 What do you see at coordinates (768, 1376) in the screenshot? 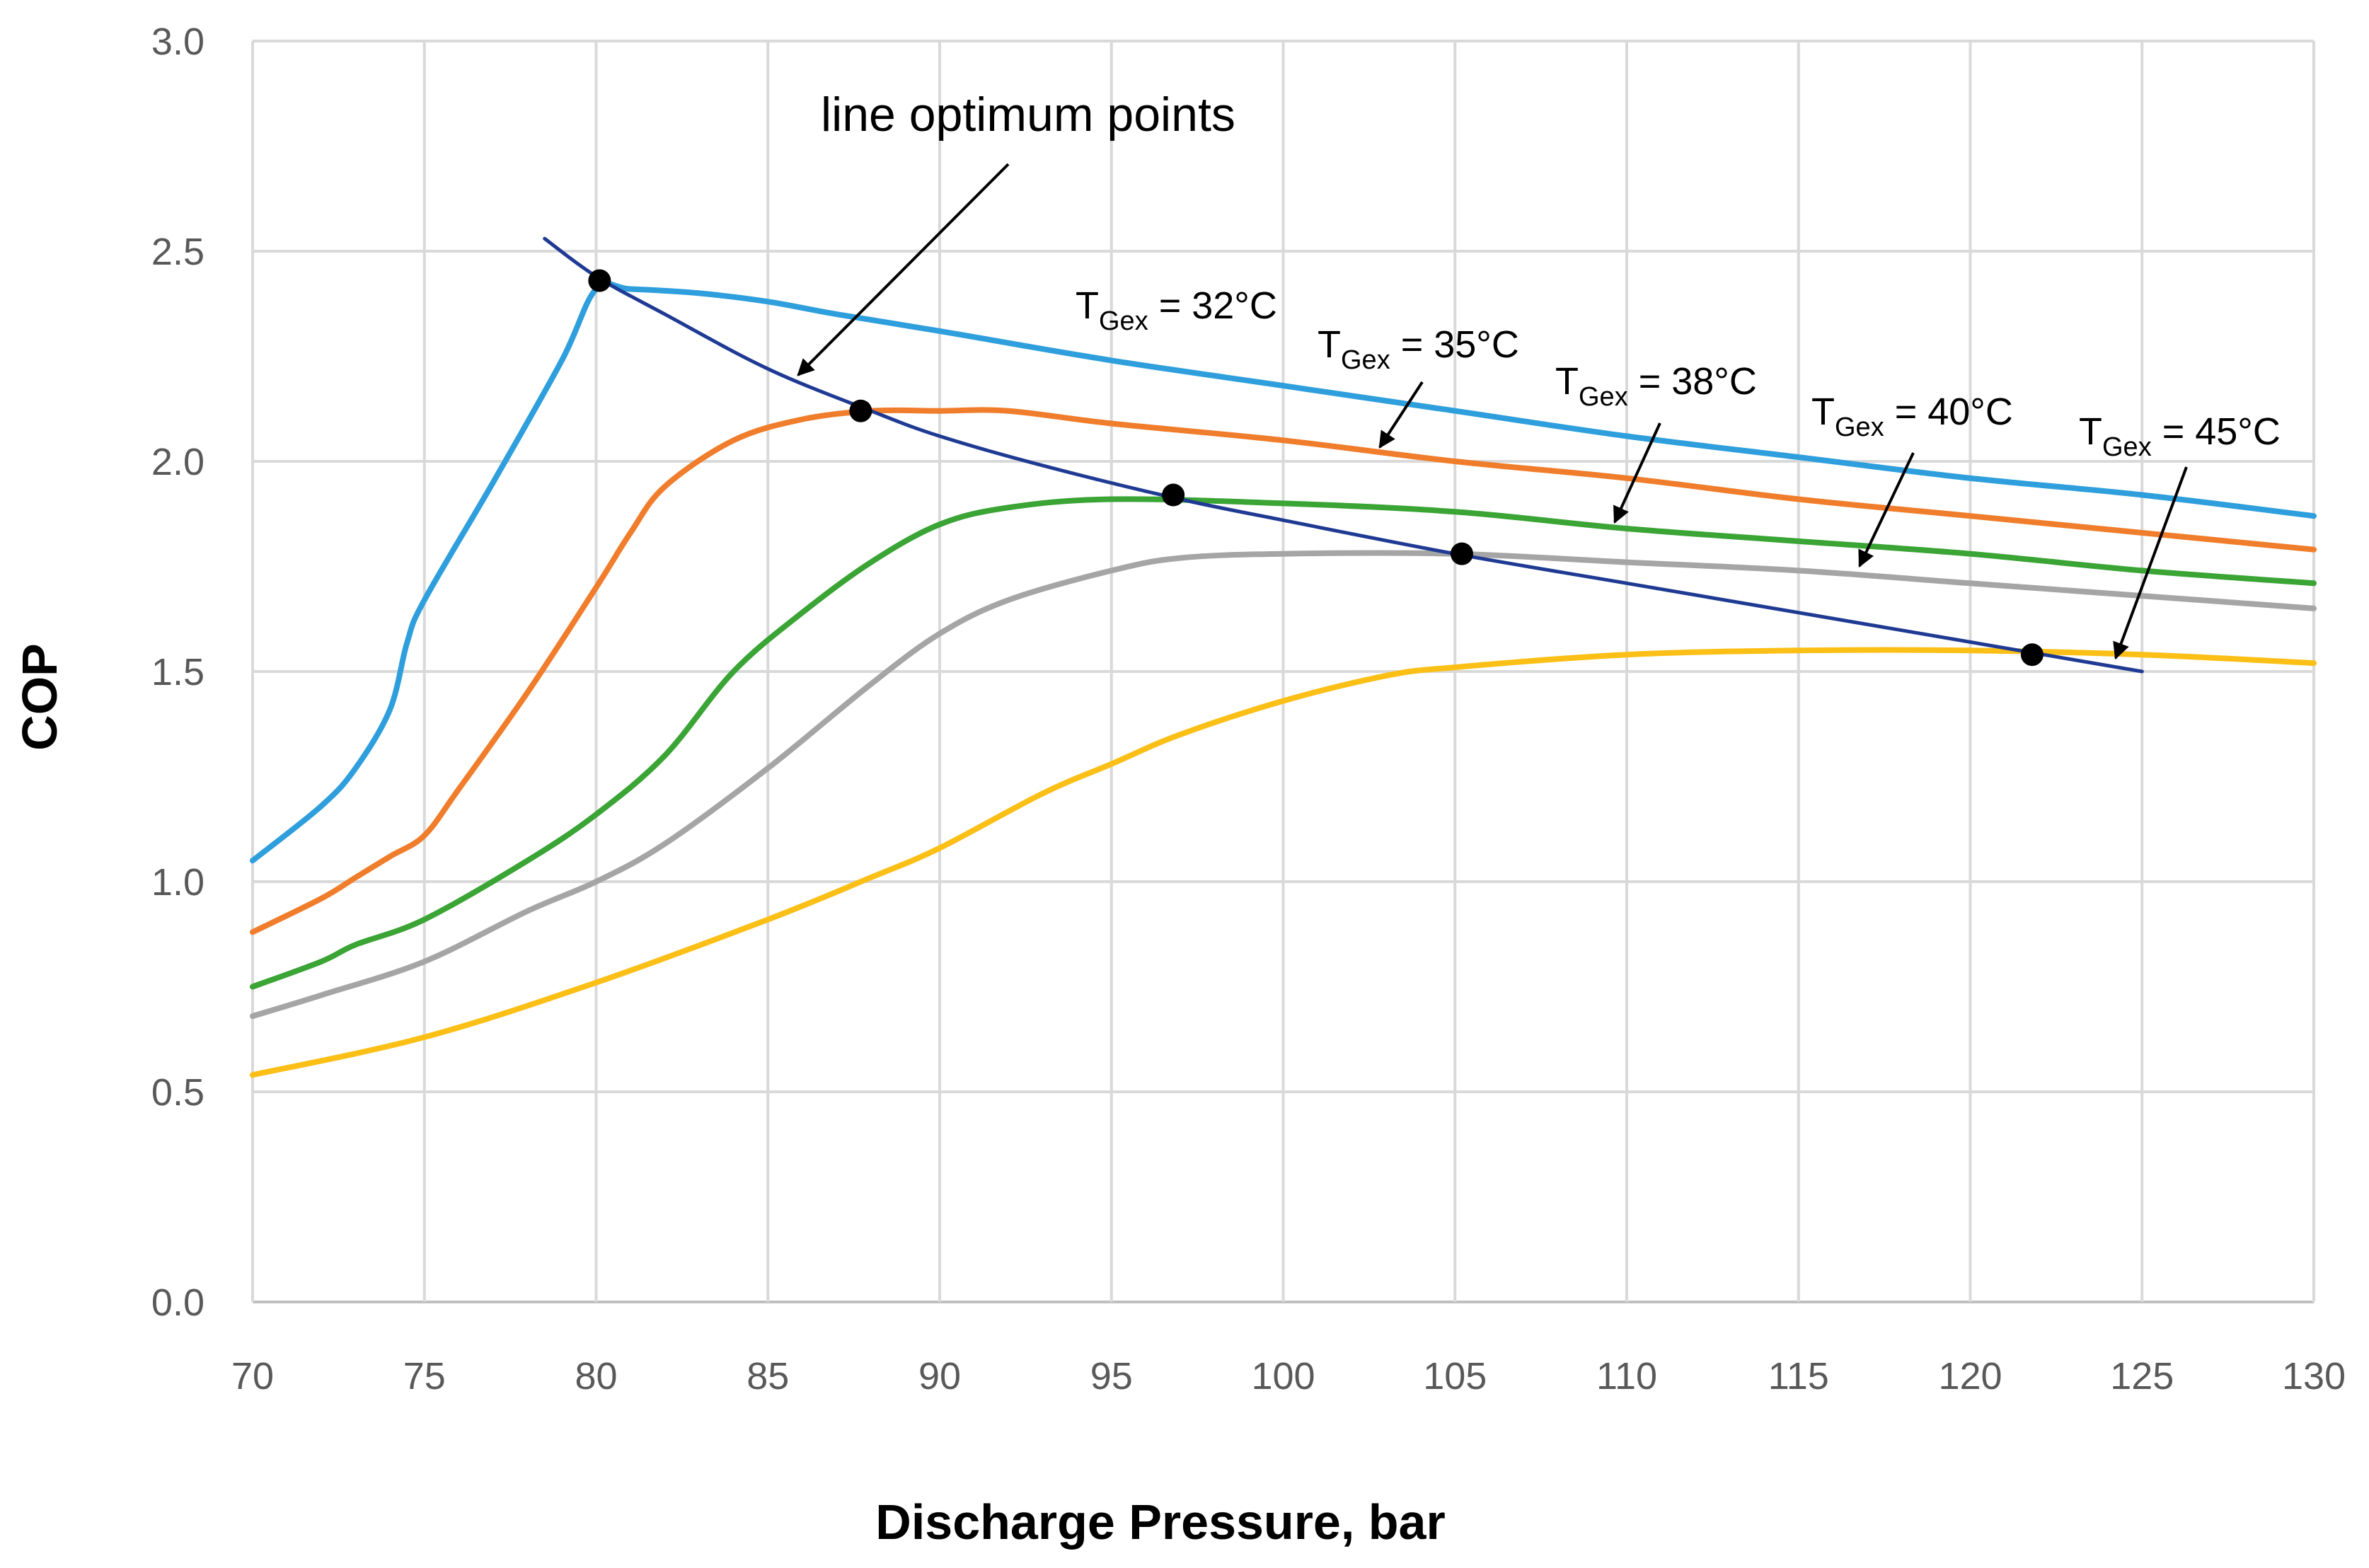
I see `x-tick-label: 85` at bounding box center [768, 1376].